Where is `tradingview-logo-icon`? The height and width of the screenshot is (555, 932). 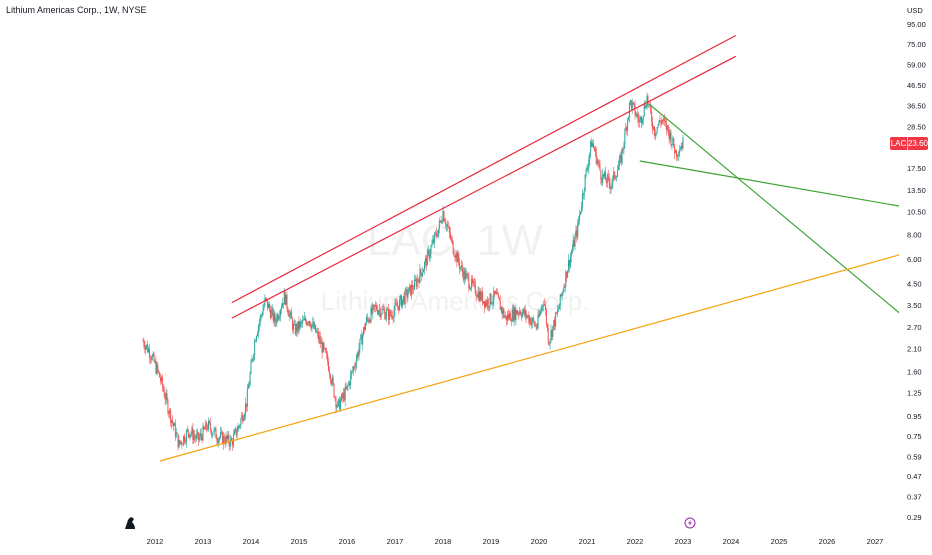 tradingview-logo-icon is located at coordinates (130, 523).